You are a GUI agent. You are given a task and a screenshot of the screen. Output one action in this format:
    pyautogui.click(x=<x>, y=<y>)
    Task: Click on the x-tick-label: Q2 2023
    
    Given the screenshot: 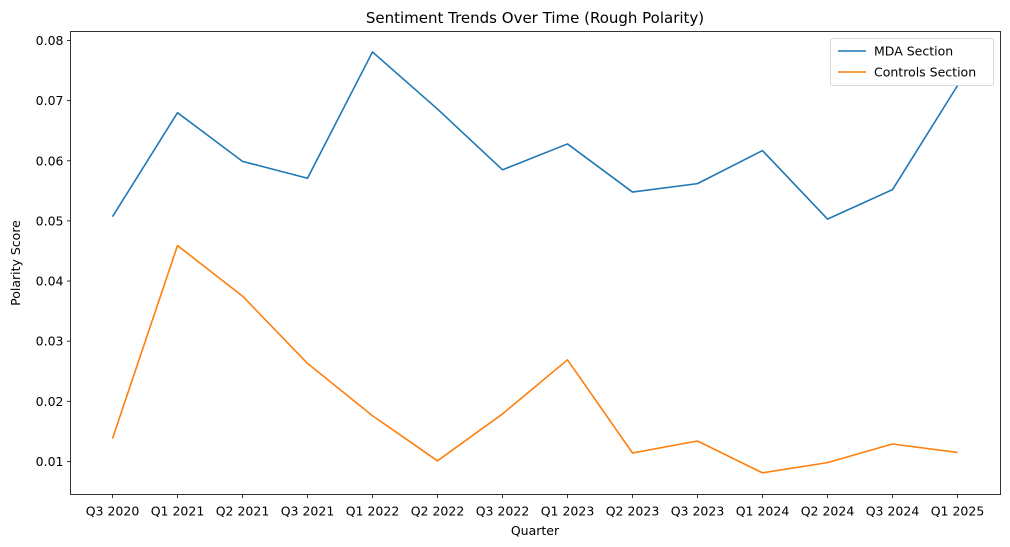 What is the action you would take?
    pyautogui.click(x=633, y=511)
    